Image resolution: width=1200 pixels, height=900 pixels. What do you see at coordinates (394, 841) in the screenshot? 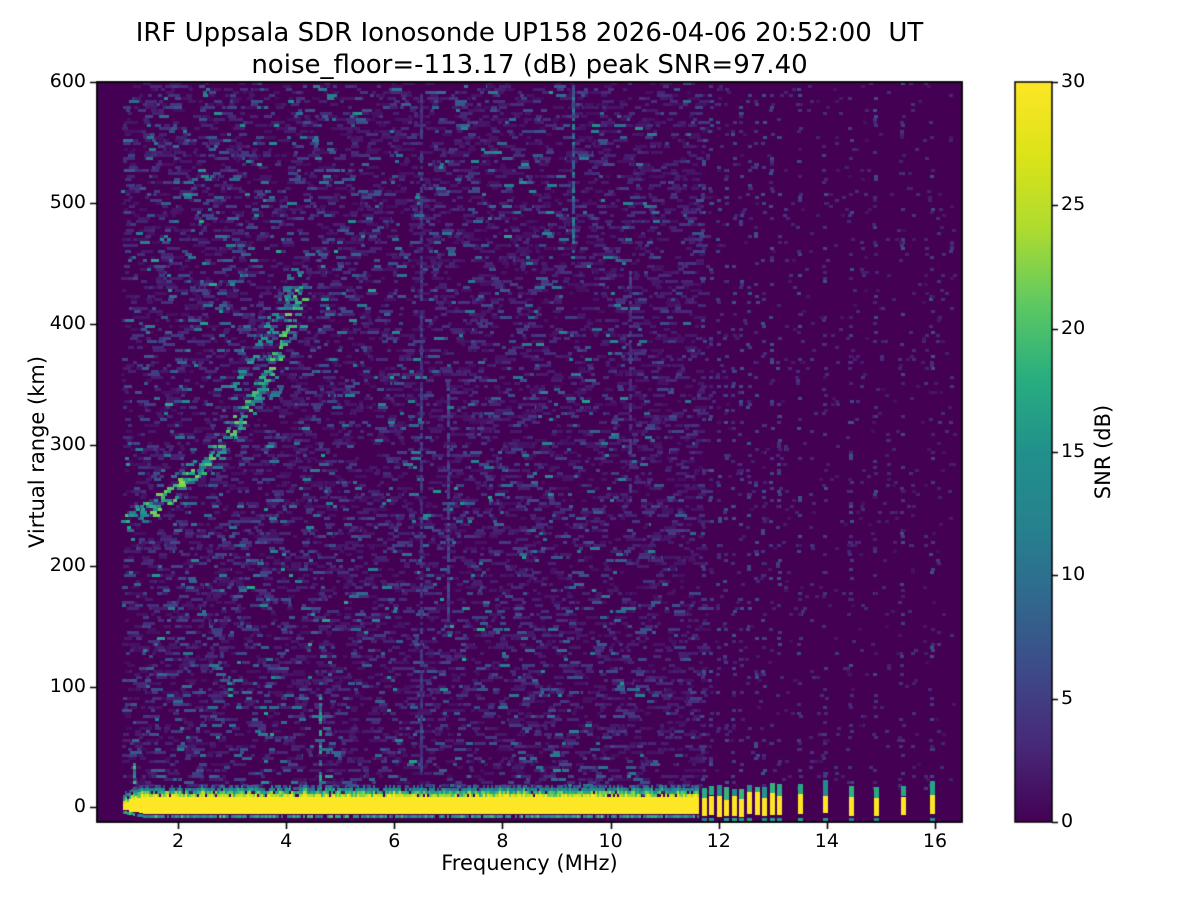
I see `x-tick-label: 6` at bounding box center [394, 841].